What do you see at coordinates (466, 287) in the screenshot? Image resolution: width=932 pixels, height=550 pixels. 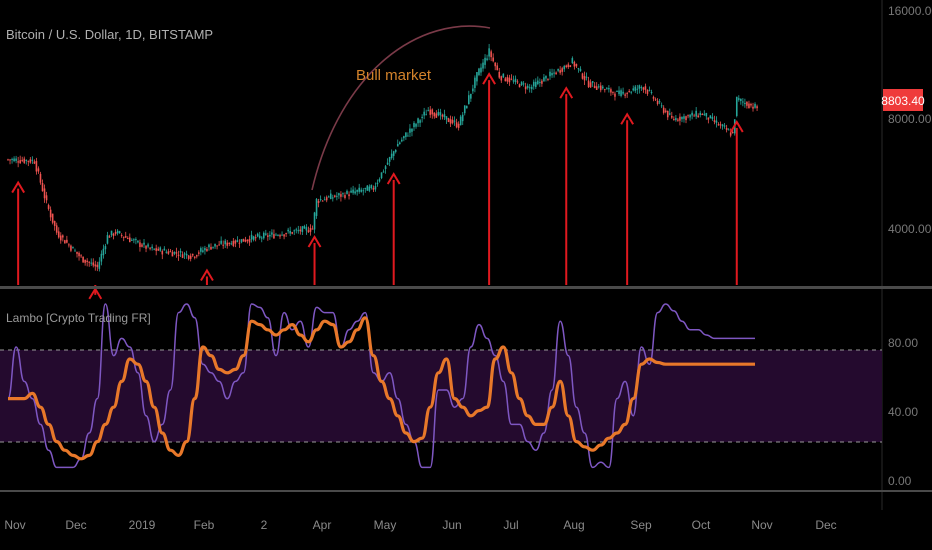 I see `pane-separator` at bounding box center [466, 287].